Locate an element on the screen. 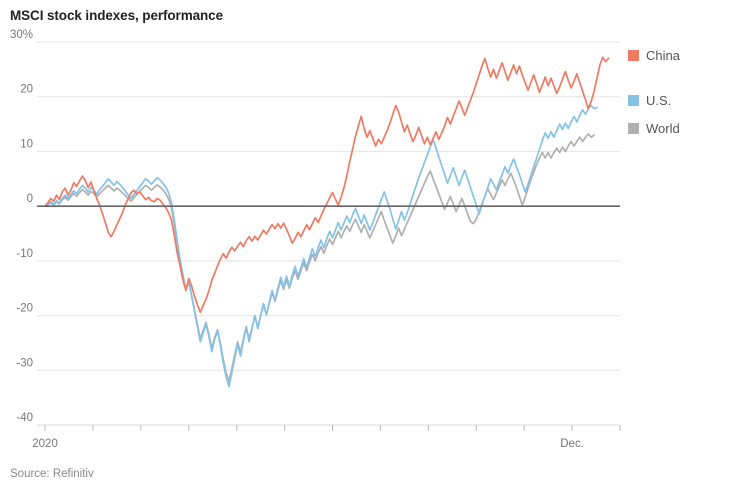 The image size is (740, 500). legend-item-world: World is located at coordinates (654, 128).